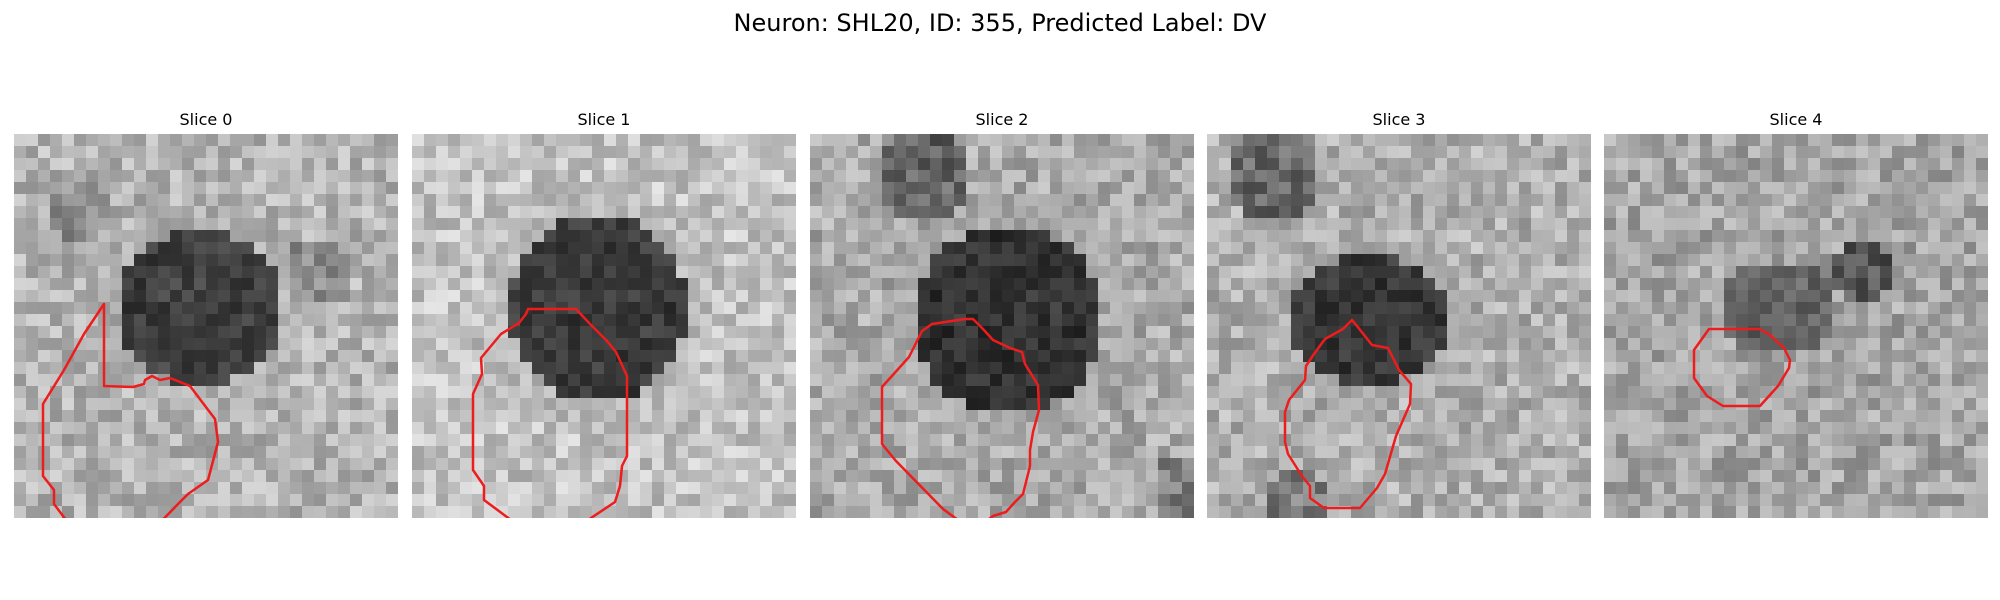 The image size is (2000, 600). I want to click on slice-title-1: Slice 1, so click(604, 119).